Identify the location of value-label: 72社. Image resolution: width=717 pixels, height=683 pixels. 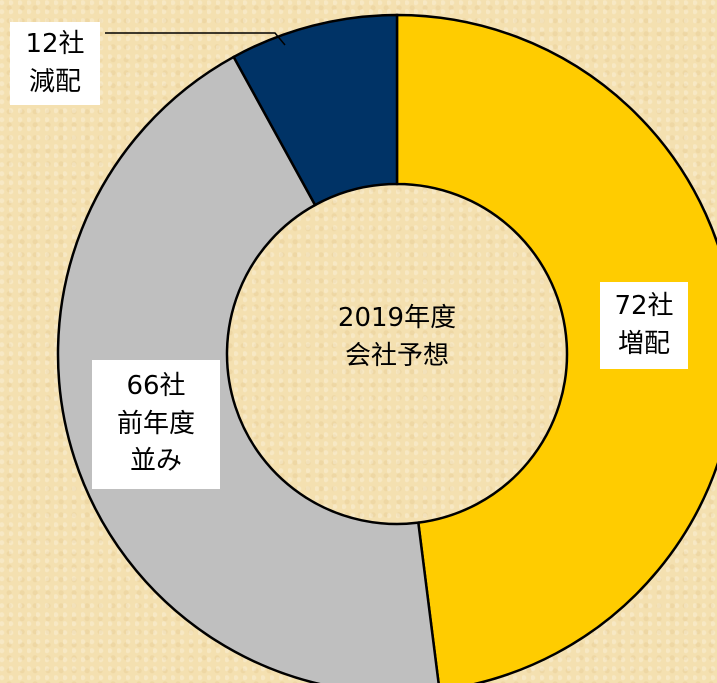
(644, 306).